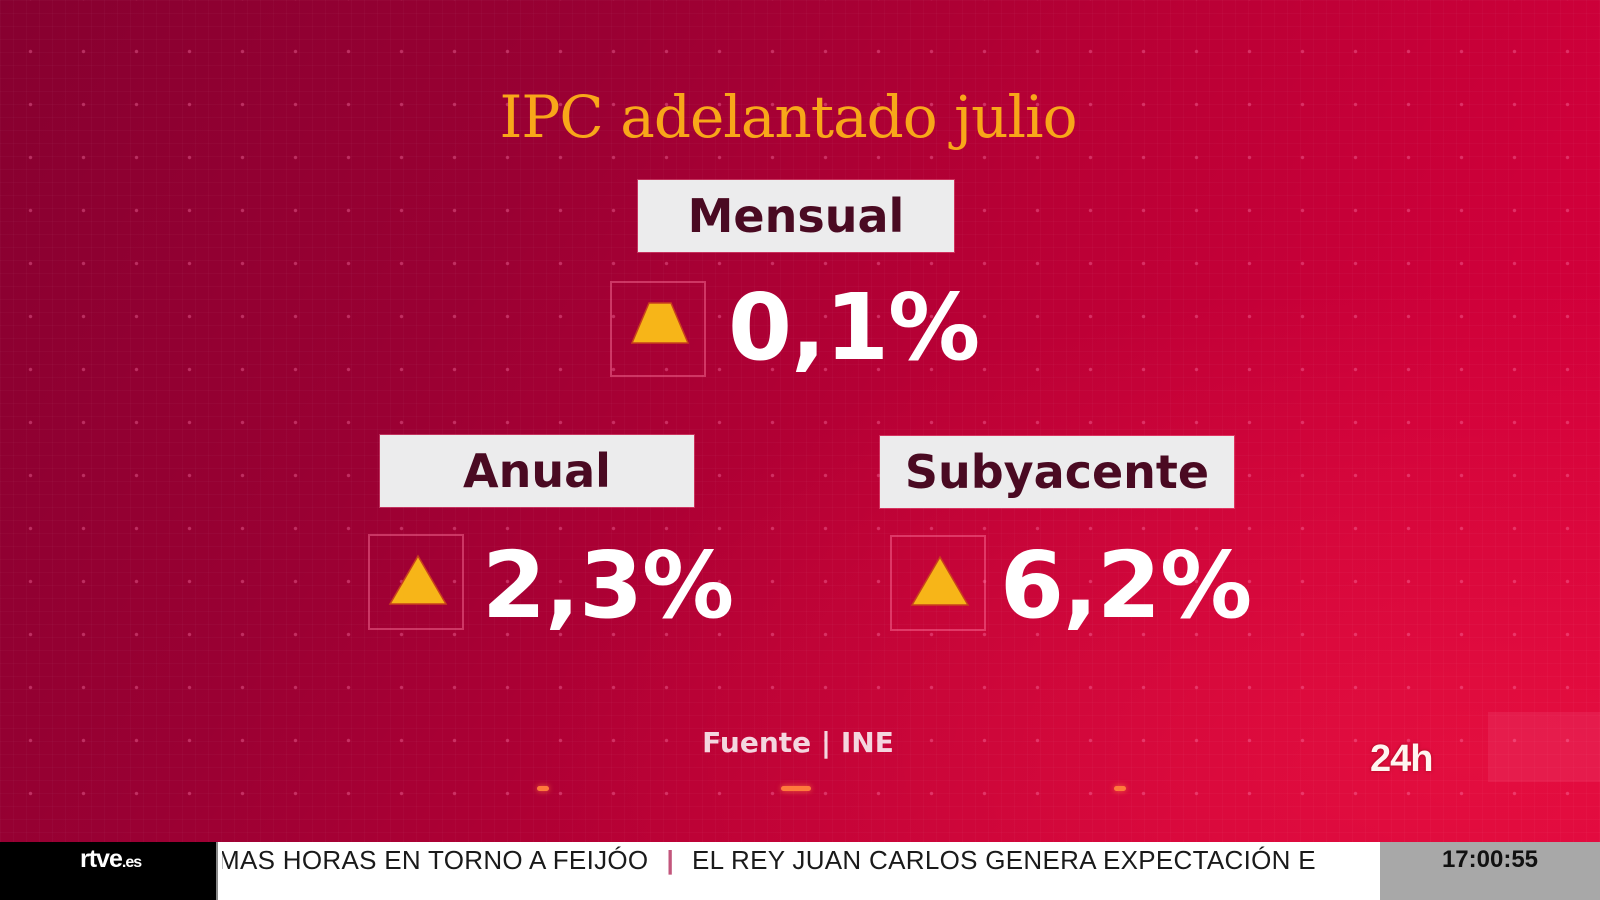 This screenshot has width=1600, height=900. I want to click on value-anual: 2,3%, so click(608, 585).